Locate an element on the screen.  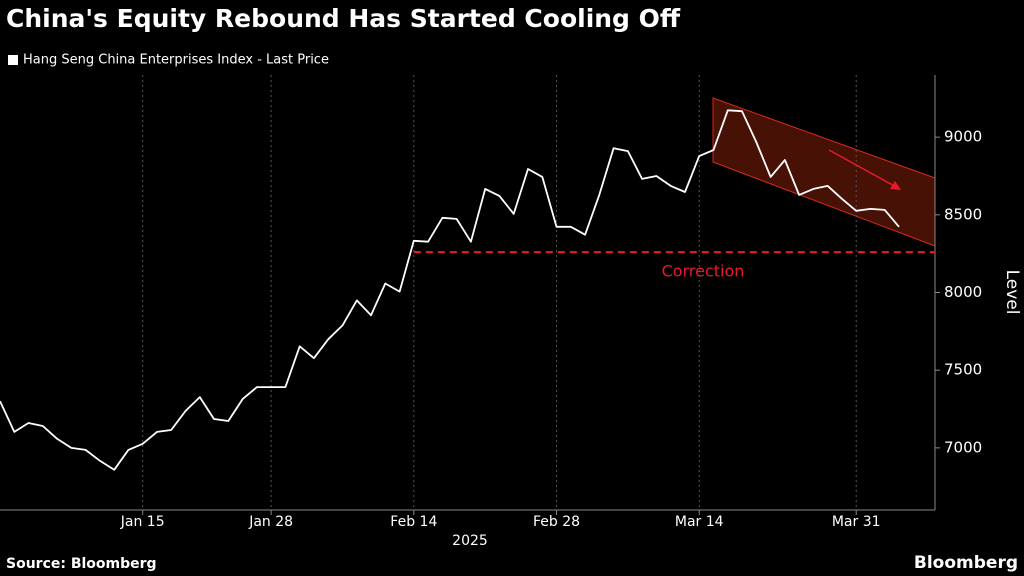
x-tick-label: Jan 15 is located at coordinates (142, 522).